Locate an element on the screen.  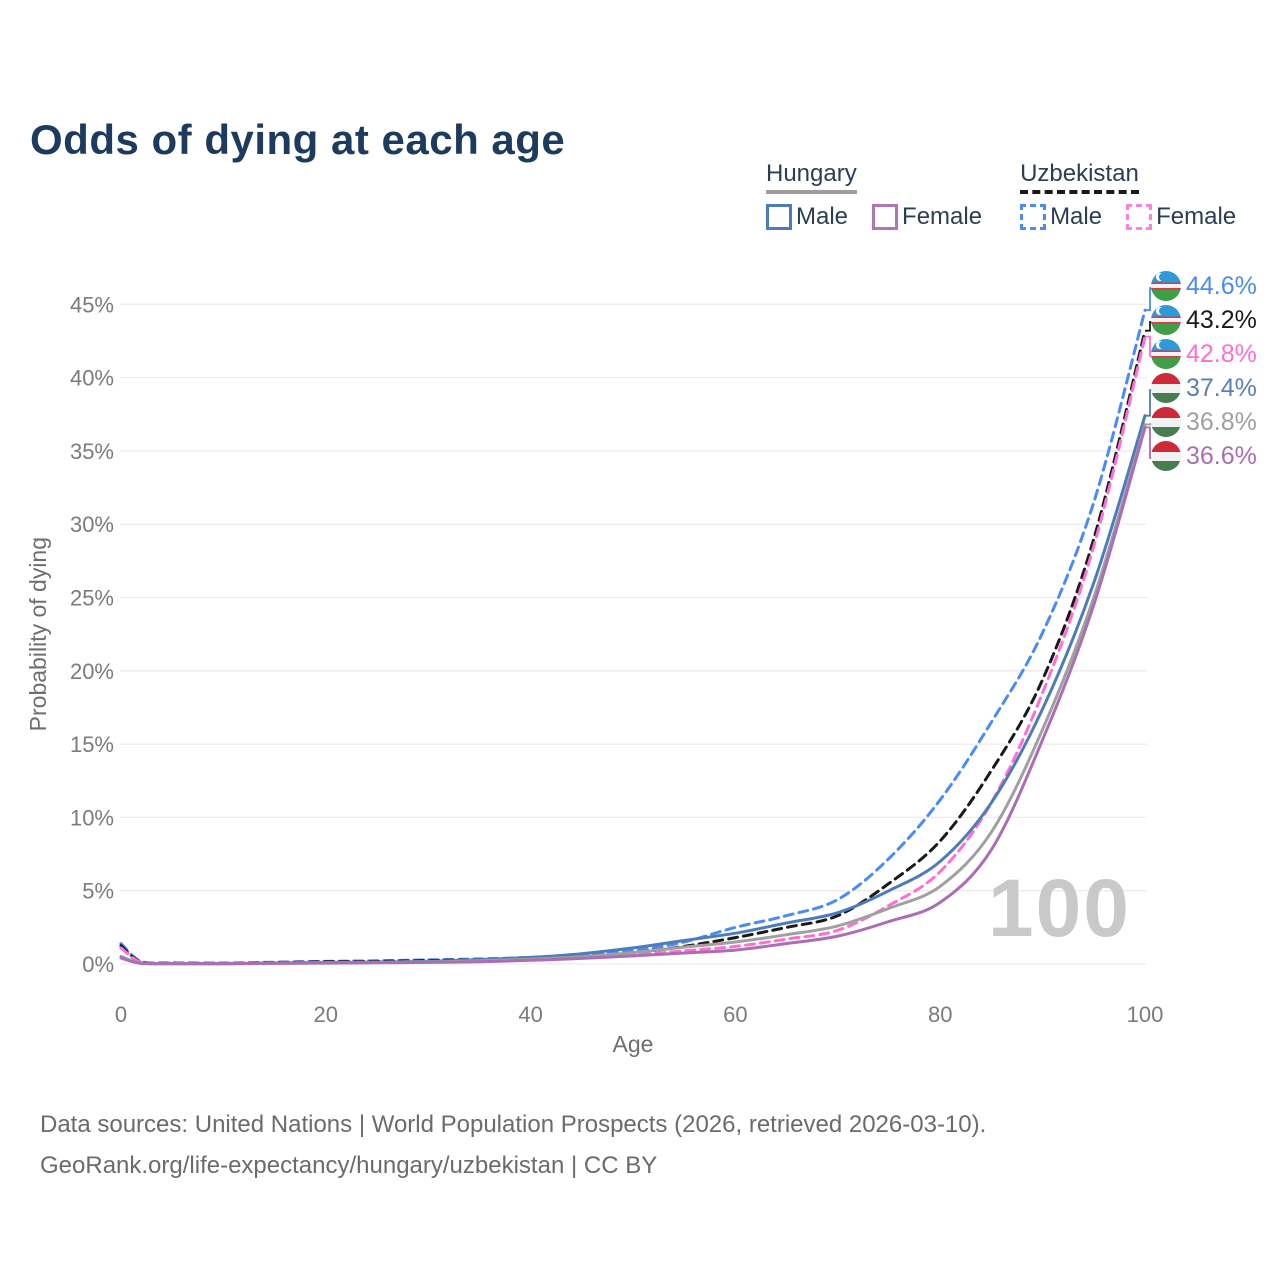
legend-swatch-hungary-male is located at coordinates (779, 217).